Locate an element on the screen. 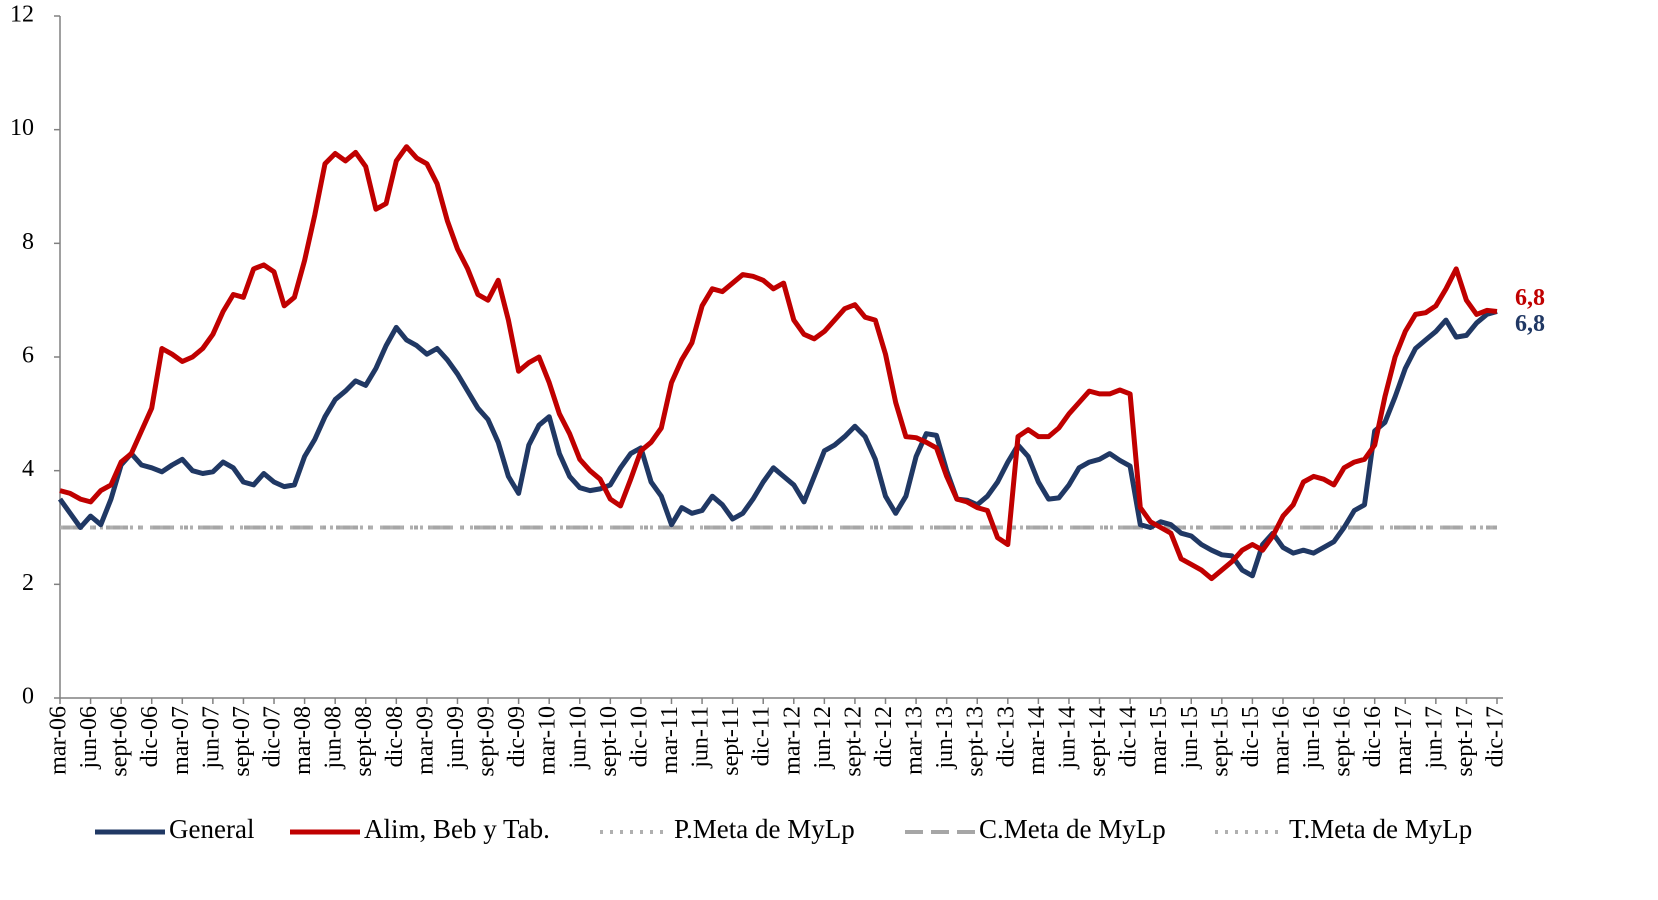 Image resolution: width=1658 pixels, height=900 pixels. x-tick-label: mar-10 is located at coordinates (548, 740).